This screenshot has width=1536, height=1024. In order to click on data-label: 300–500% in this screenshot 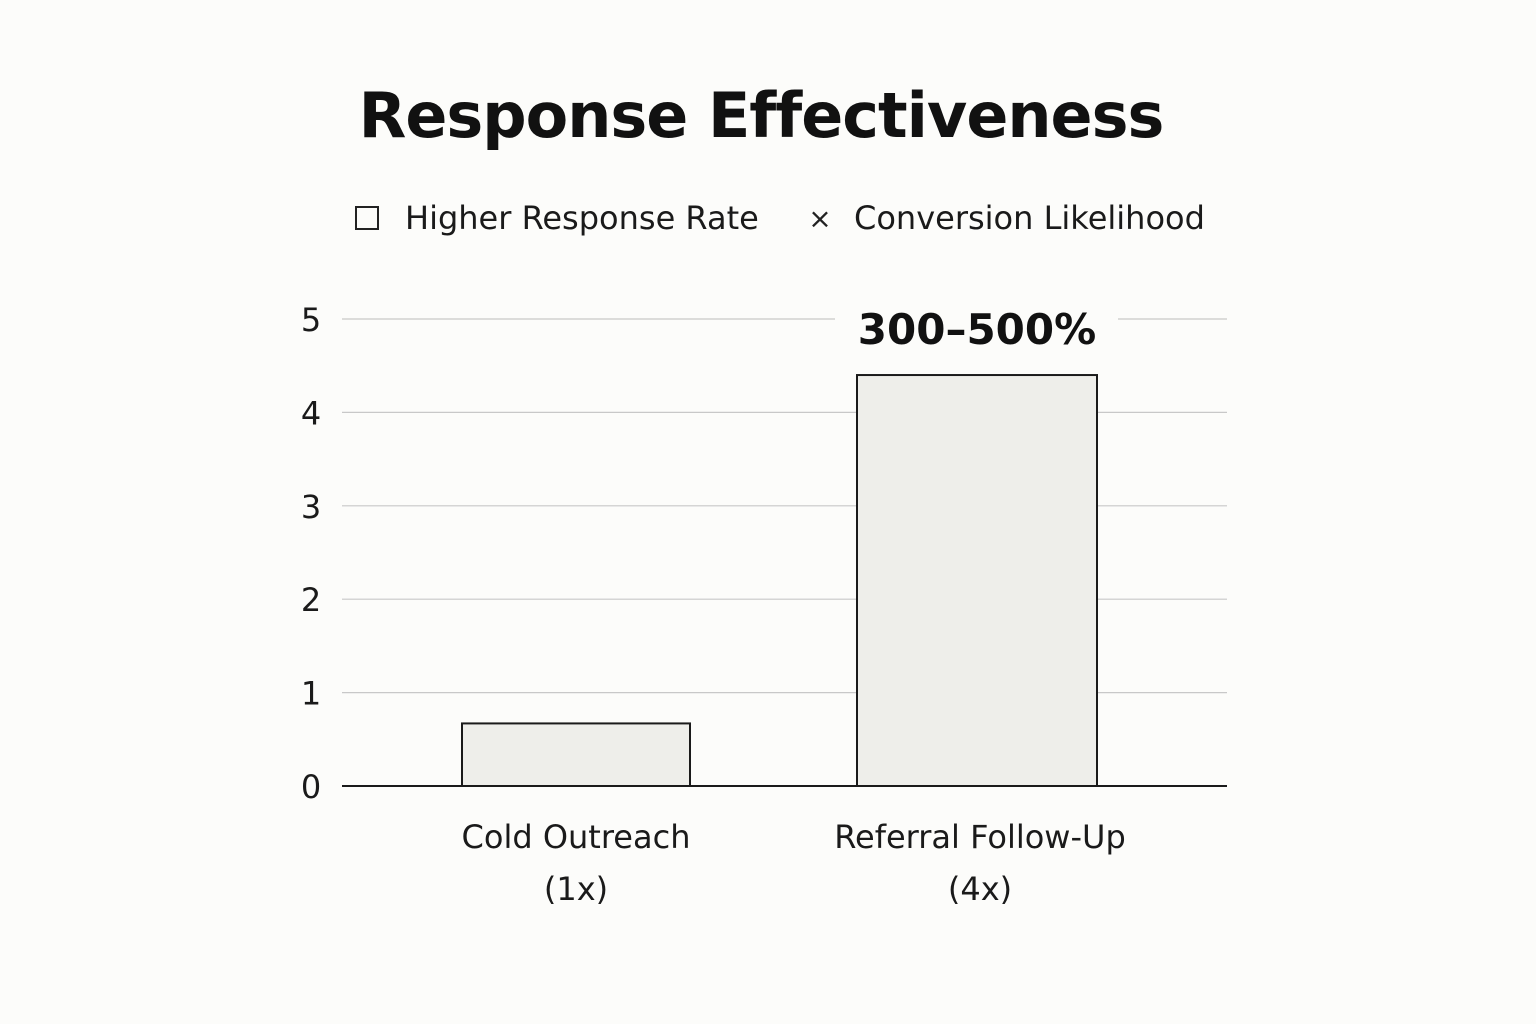, I will do `click(977, 329)`.